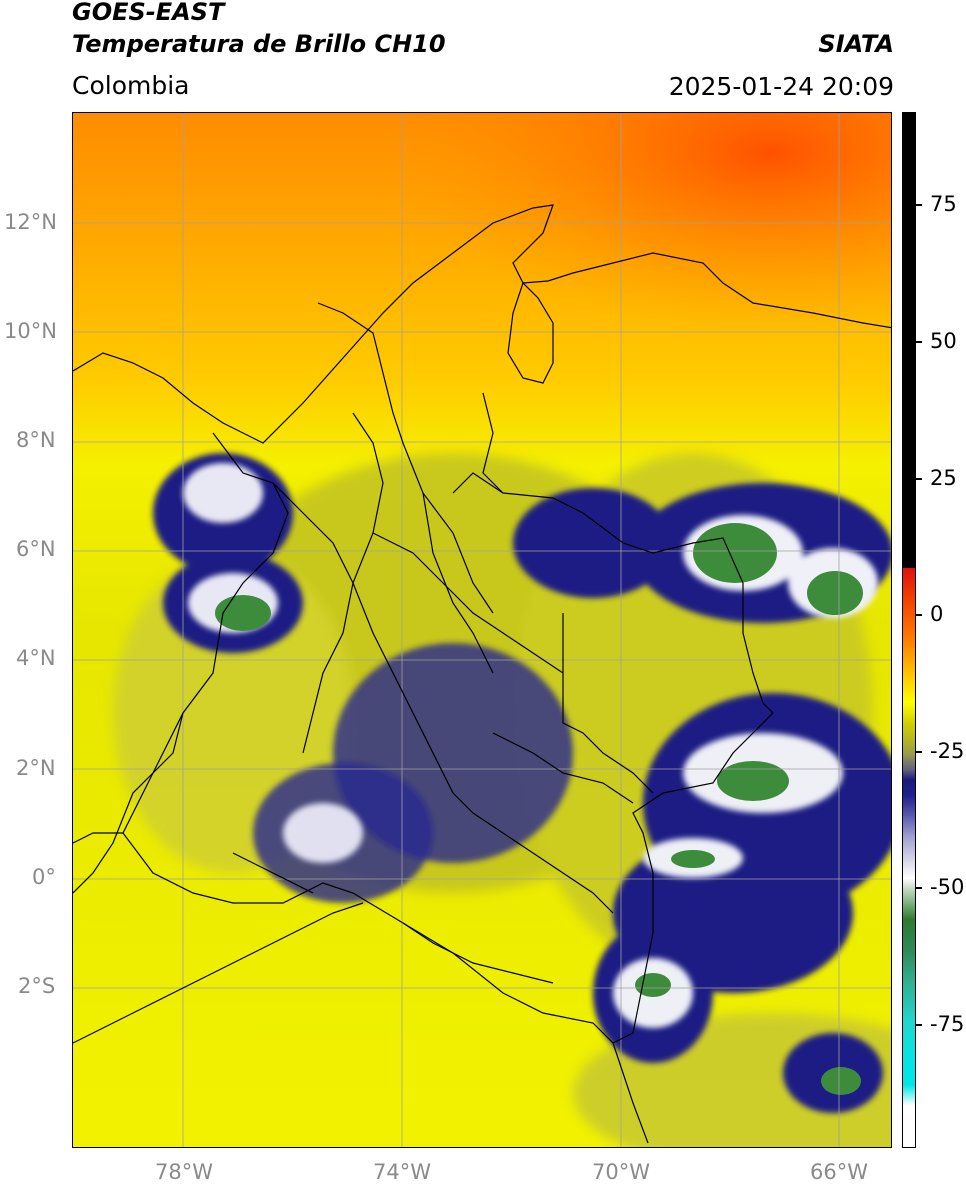 The image size is (966, 1190). Describe the element at coordinates (259, 44) in the screenshot. I see `product-title: Temperatura de Brillo CH10` at that location.